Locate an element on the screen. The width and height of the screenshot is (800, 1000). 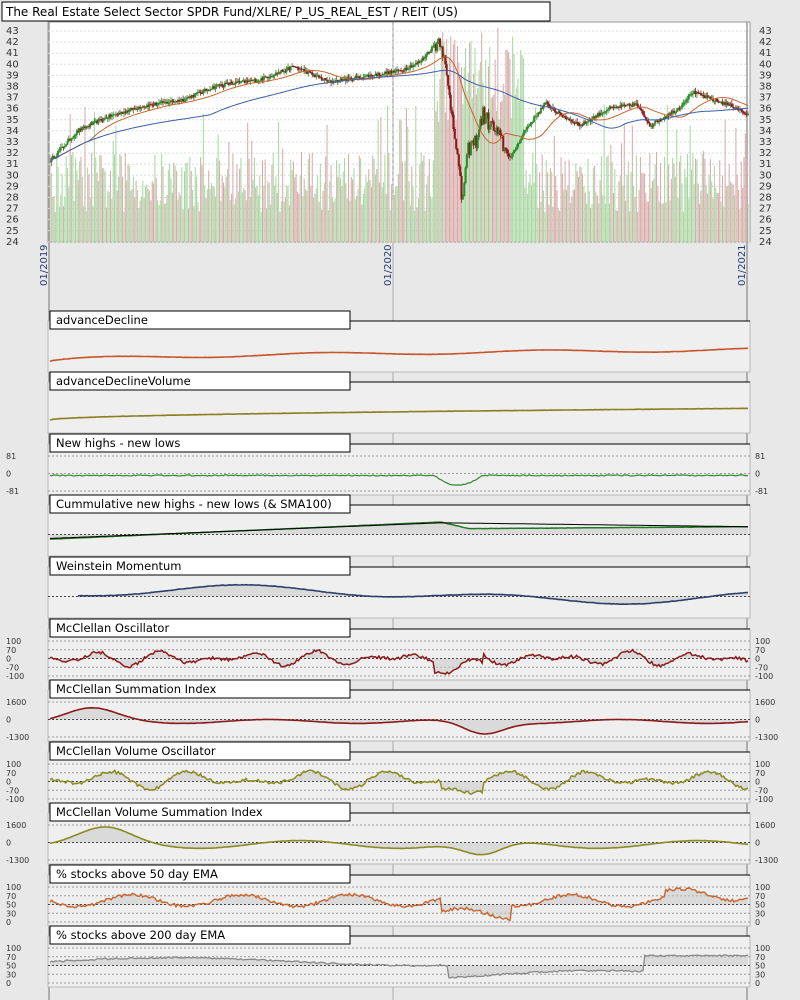
price-tick-right: 40 is located at coordinates (765, 64).